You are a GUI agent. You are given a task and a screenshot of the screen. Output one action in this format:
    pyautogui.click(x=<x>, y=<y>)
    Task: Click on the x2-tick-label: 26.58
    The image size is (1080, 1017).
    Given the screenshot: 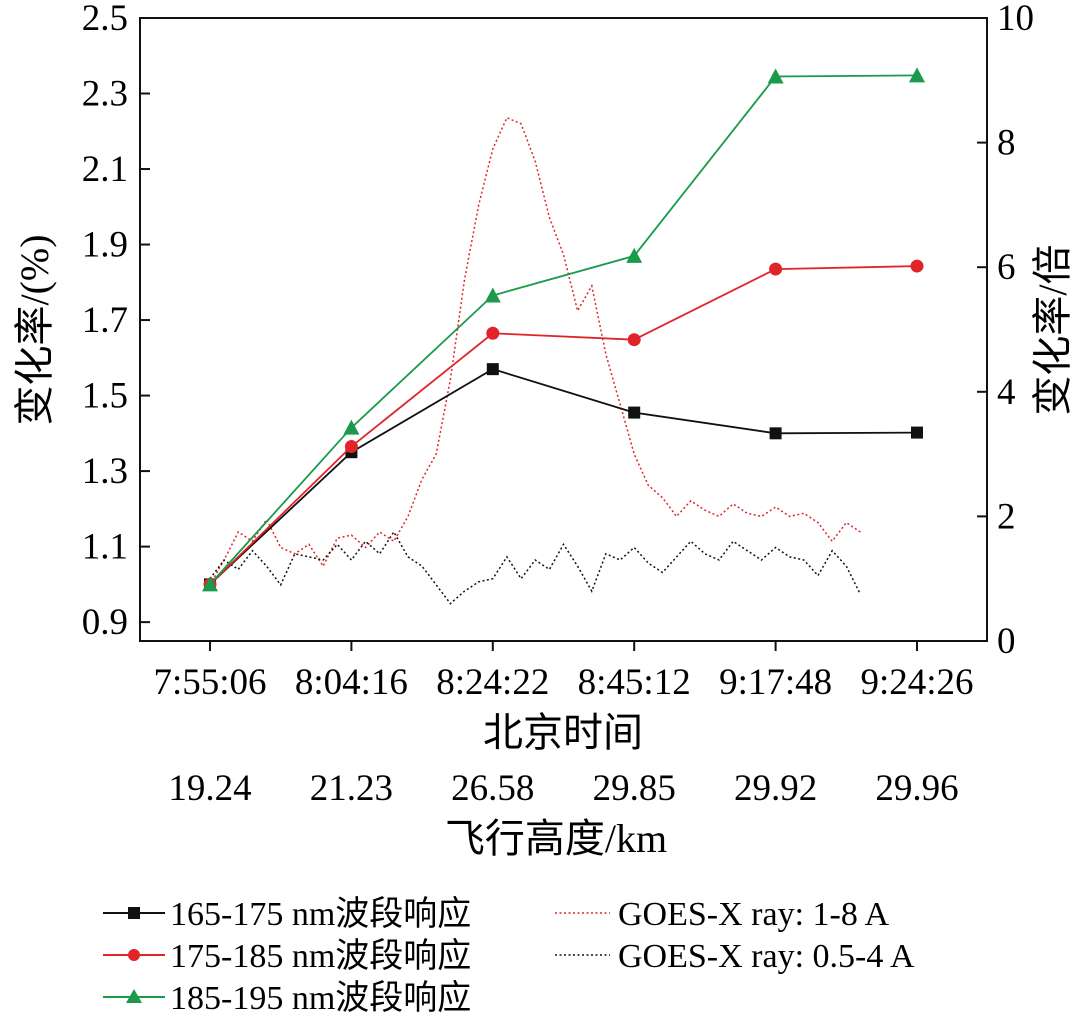 What is the action you would take?
    pyautogui.click(x=492, y=788)
    